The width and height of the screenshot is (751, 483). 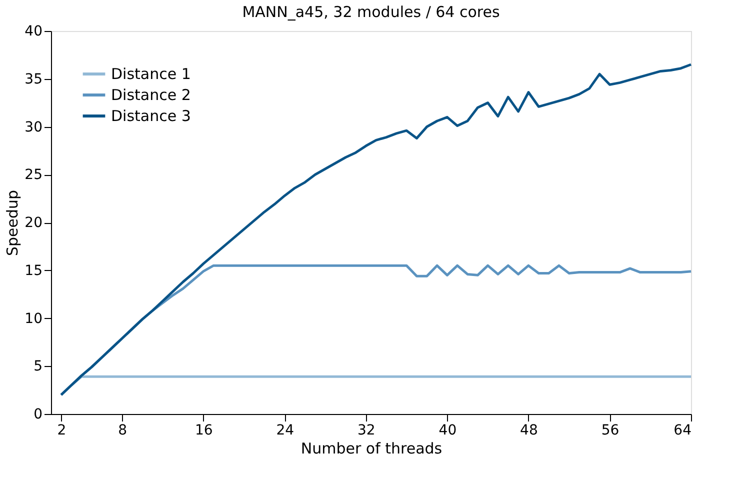 What do you see at coordinates (371, 12) in the screenshot?
I see `chart-title: MANN_a45, 32 modules / 64 cores` at bounding box center [371, 12].